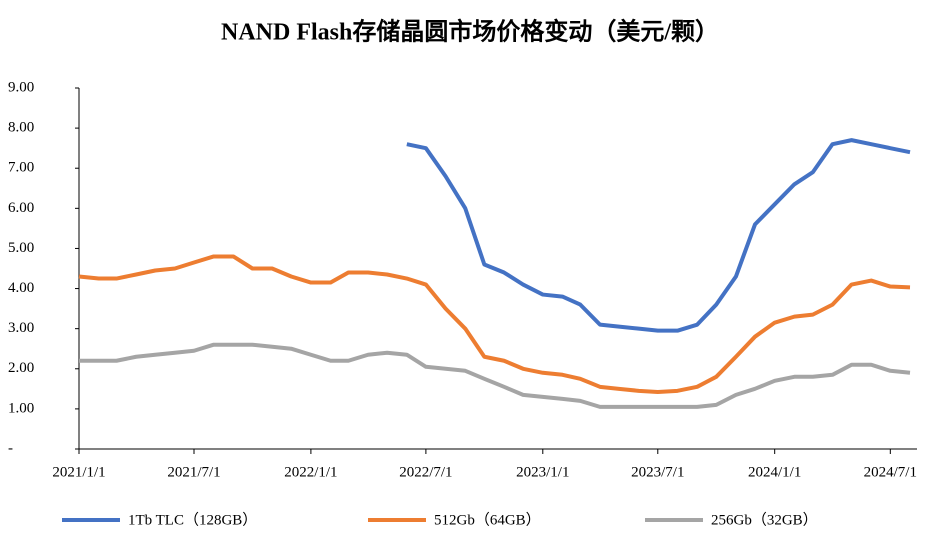 The width and height of the screenshot is (939, 536). What do you see at coordinates (21, 128) in the screenshot?
I see `y-tick-label: 8.00` at bounding box center [21, 128].